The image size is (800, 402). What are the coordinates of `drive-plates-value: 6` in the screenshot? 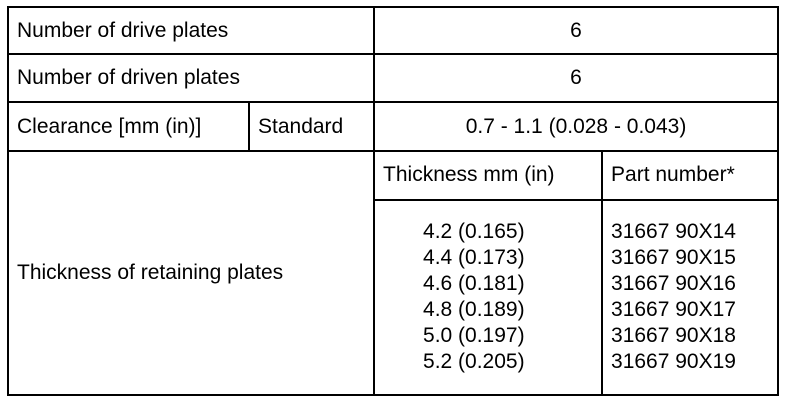 It's located at (576, 30).